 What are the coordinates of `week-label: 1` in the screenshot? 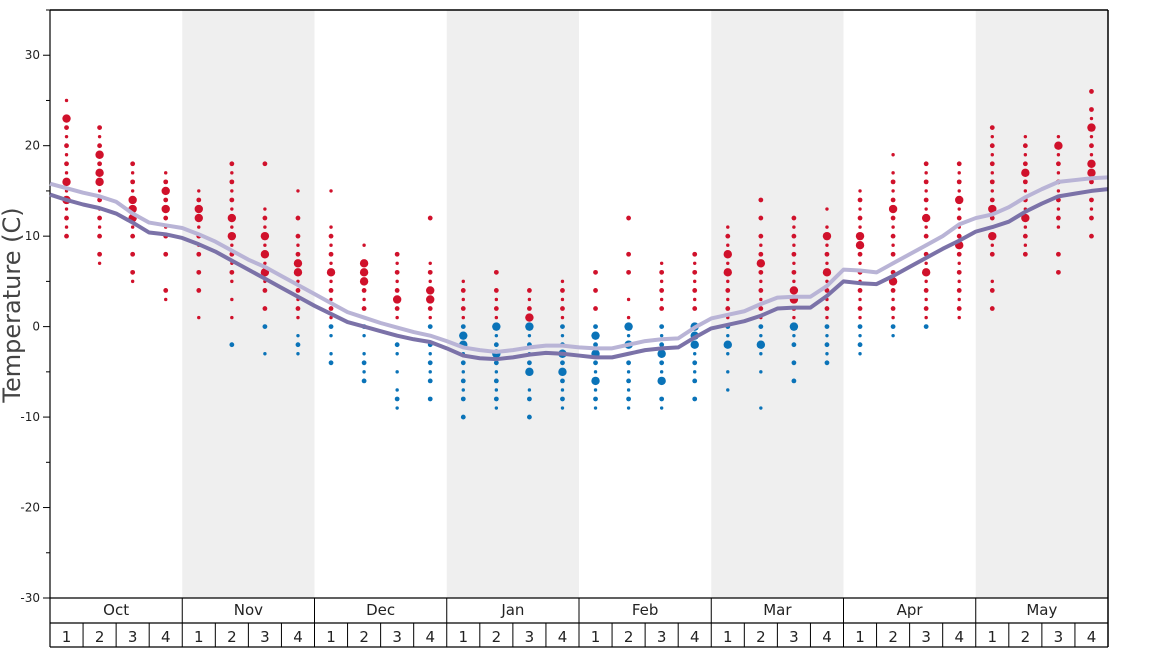 It's located at (464, 637).